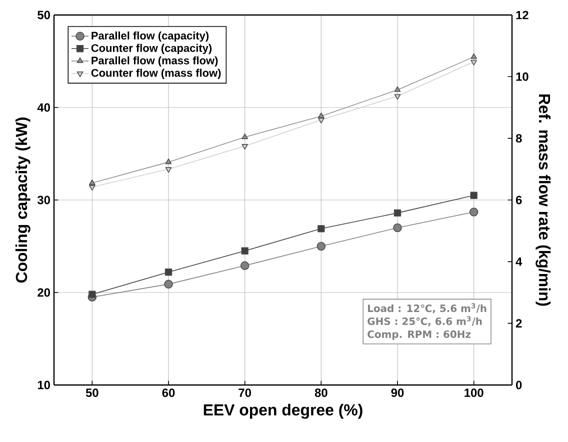  I want to click on x-tick-label: 100, so click(474, 392).